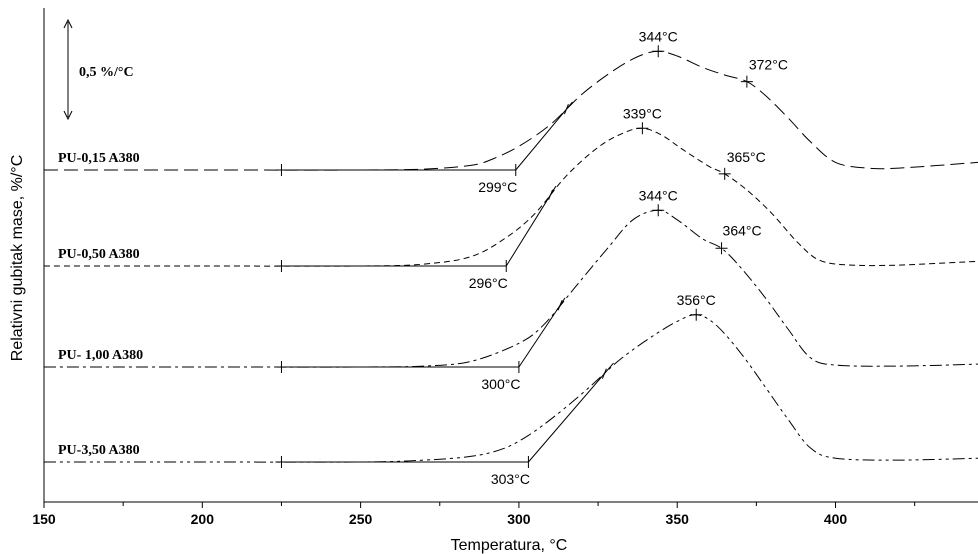 This screenshot has width=978, height=554. Describe the element at coordinates (474, 514) in the screenshot. I see `x-ticks: 150 200 250 300 350 400` at that location.